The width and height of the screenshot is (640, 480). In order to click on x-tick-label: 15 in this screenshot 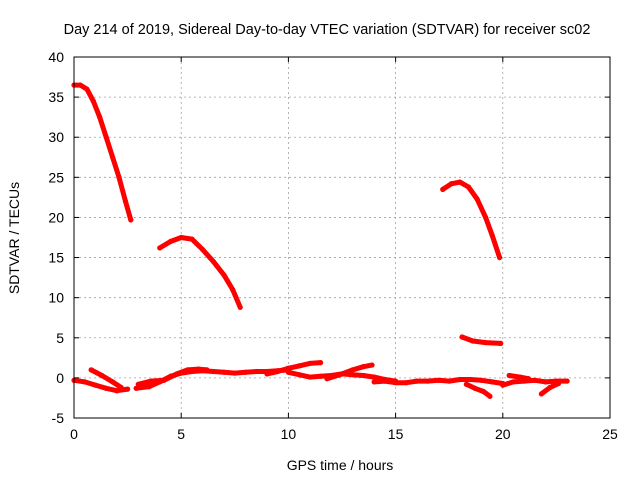, I will do `click(396, 434)`.